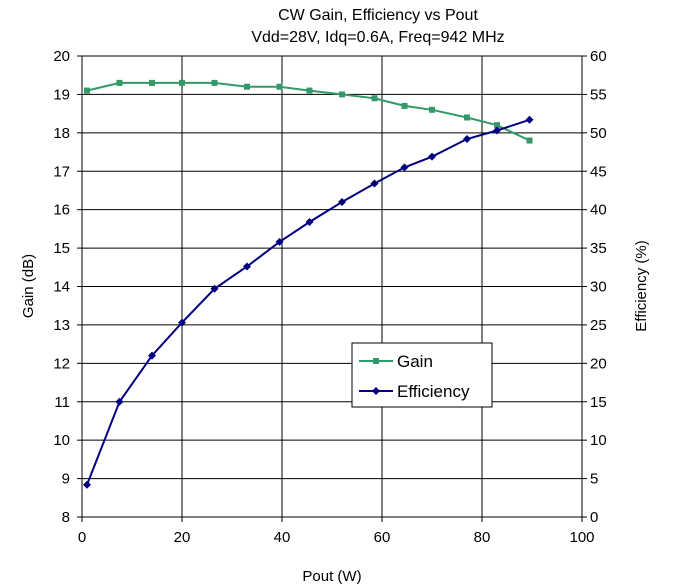  Describe the element at coordinates (308, 111) in the screenshot. I see `series-gain` at that location.